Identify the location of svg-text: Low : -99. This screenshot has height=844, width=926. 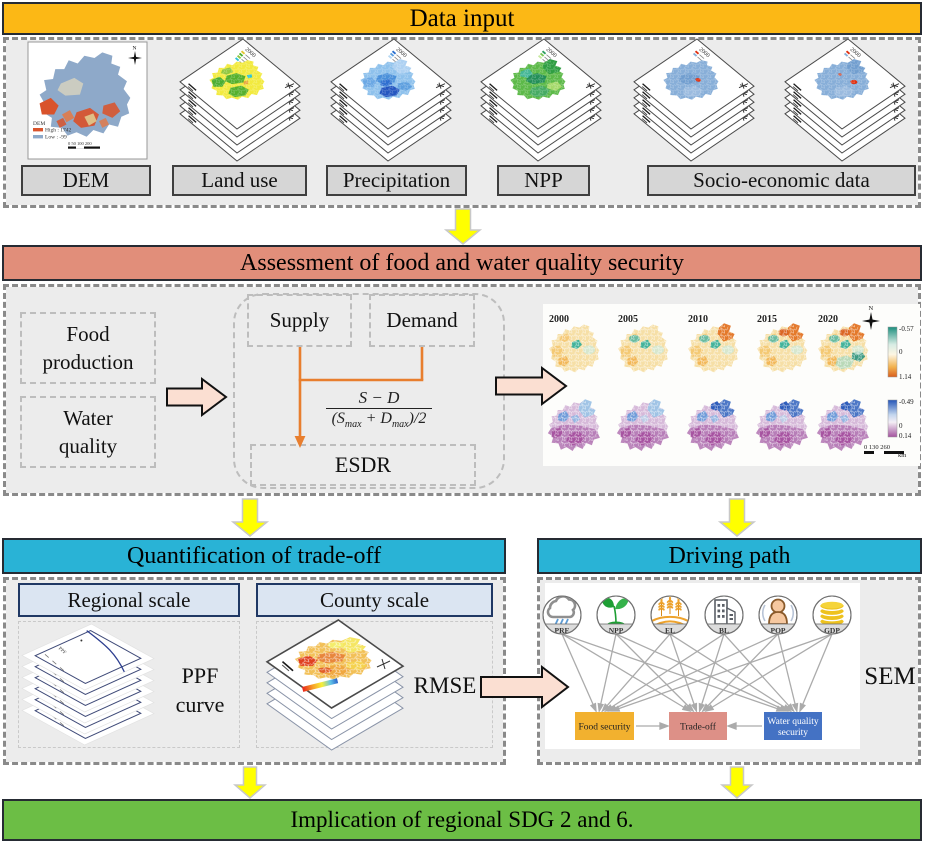
(56, 138).